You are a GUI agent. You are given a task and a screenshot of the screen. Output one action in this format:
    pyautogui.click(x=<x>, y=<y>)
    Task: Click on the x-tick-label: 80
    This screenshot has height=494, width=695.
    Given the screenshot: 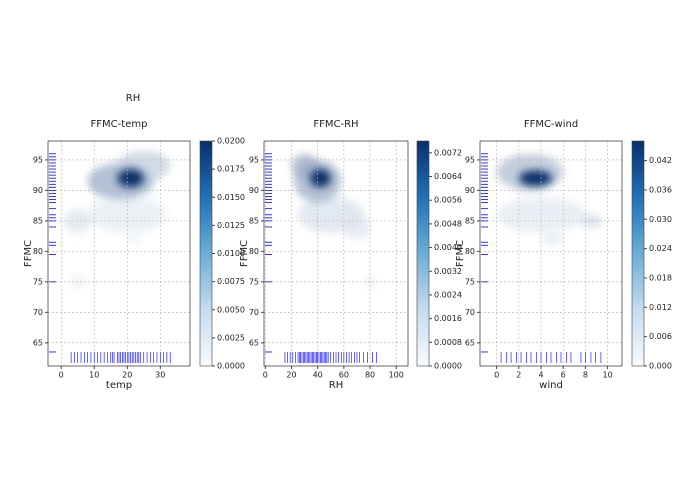 What is the action you would take?
    pyautogui.click(x=370, y=375)
    